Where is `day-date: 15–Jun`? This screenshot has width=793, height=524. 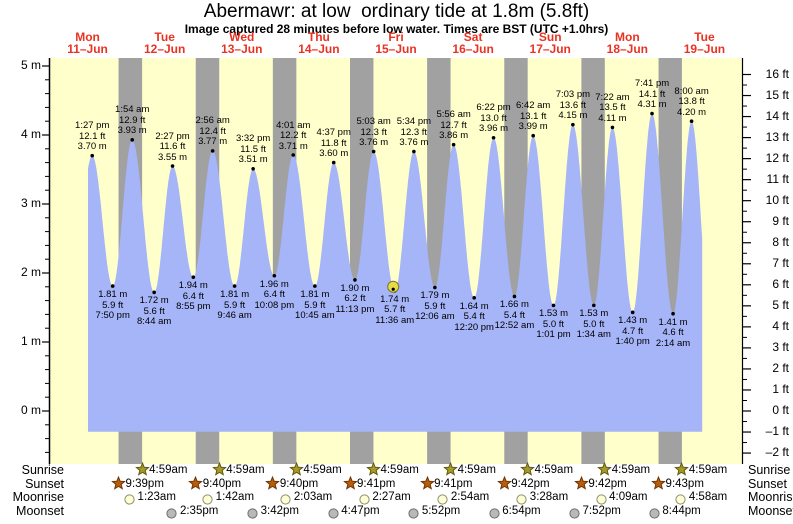
day-date: 15–Jun is located at coordinates (396, 49).